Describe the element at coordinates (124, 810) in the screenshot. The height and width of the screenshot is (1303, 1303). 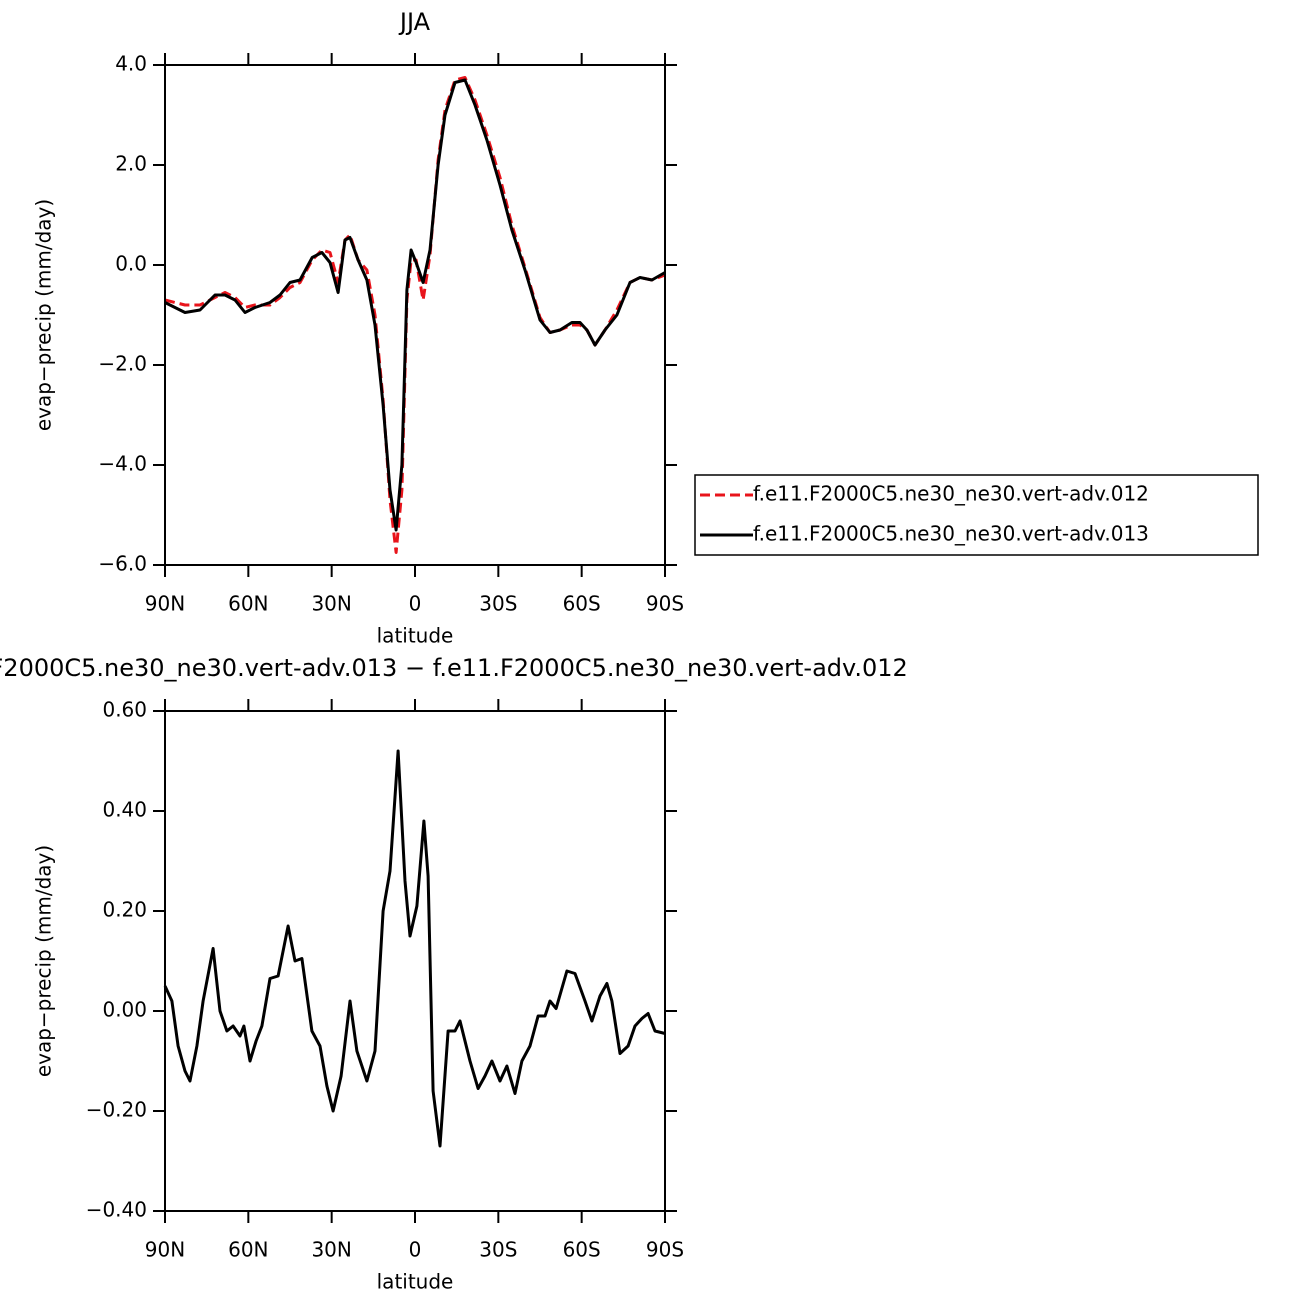
I see `y-tick-label: 0.40` at that location.